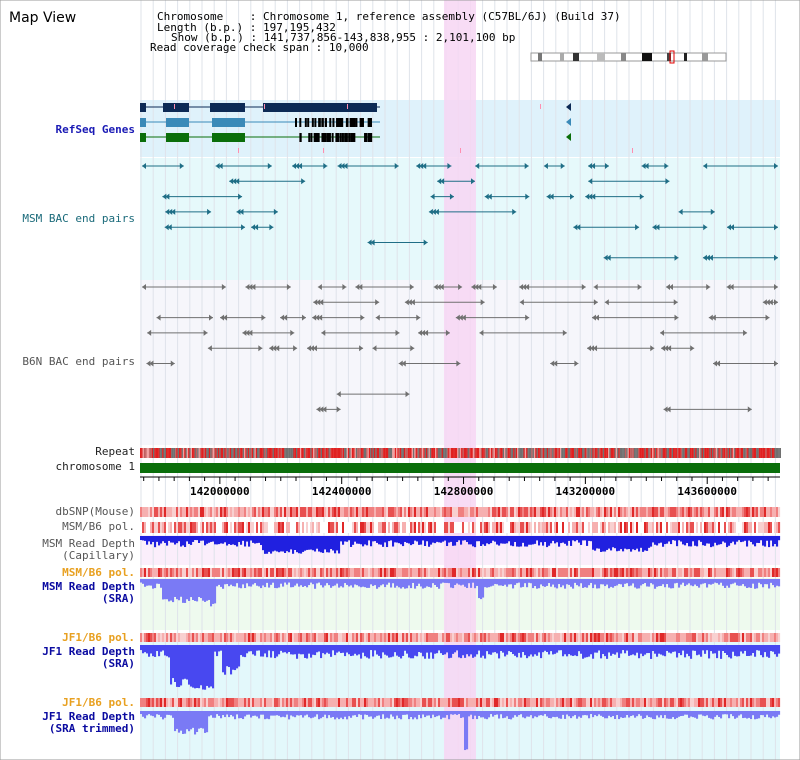 The width and height of the screenshot is (800, 760). Describe the element at coordinates (628, 57) in the screenshot. I see `chromosome-ideogram` at that location.